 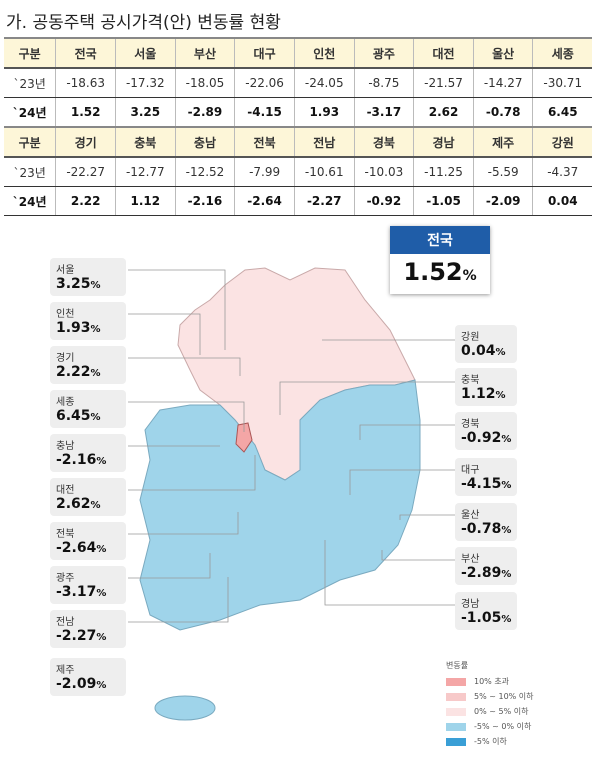 I want to click on header-cell: 대전, so click(x=443, y=53).